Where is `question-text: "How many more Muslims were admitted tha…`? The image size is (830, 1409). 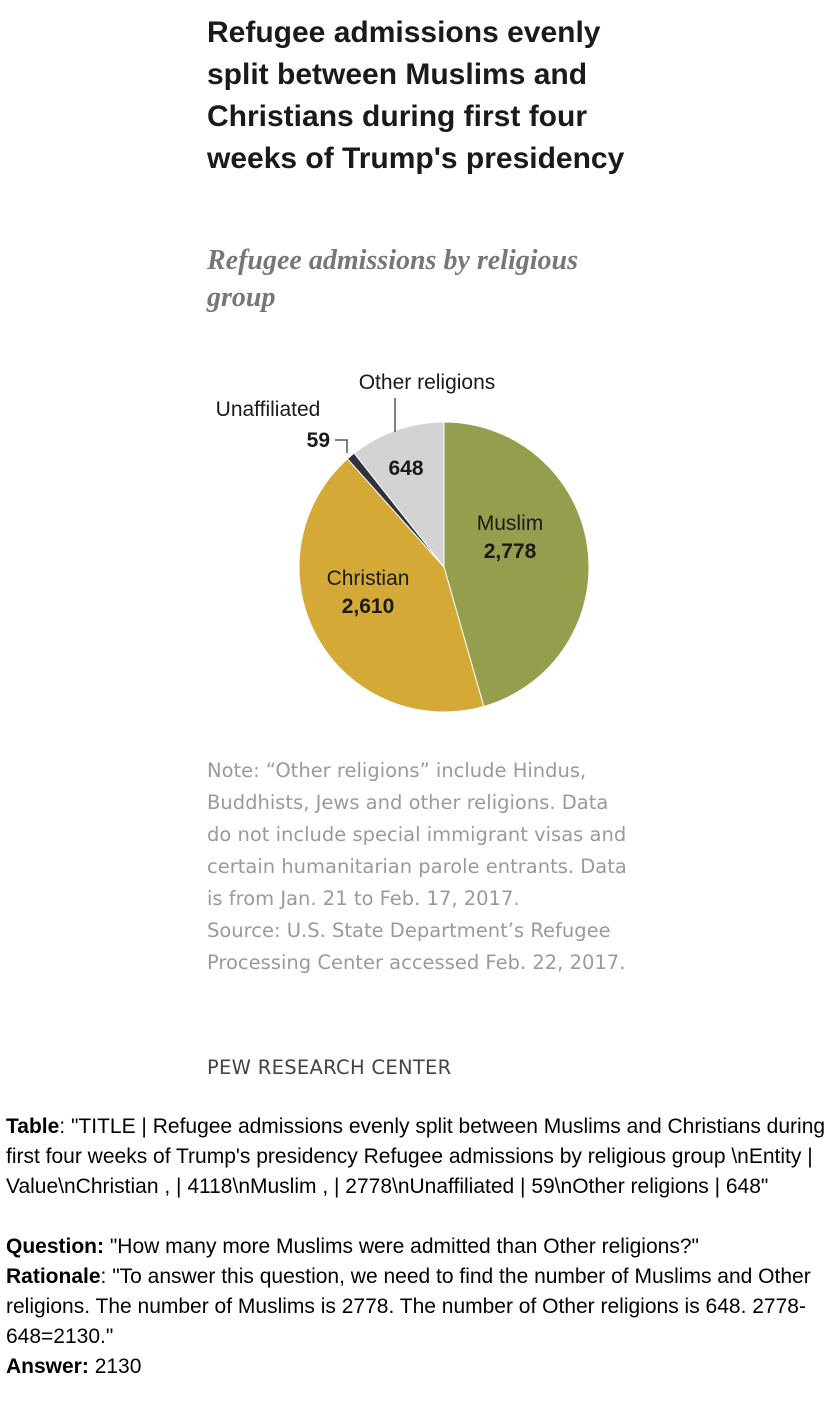 question-text: "How many more Muslims were admitted tha… is located at coordinates (401, 1246).